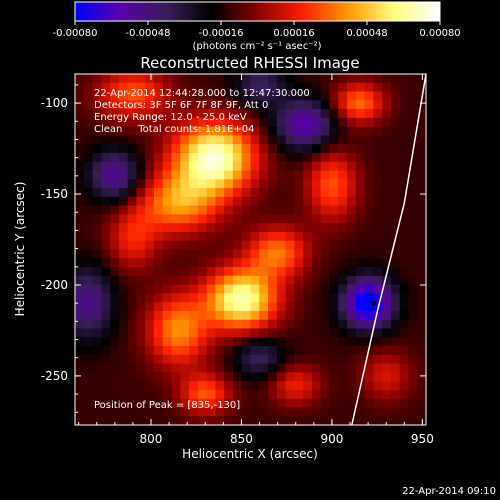 The image size is (500, 500). Describe the element at coordinates (250, 454) in the screenshot. I see `x-axis-label: Heliocentric X (arcsec)` at that location.